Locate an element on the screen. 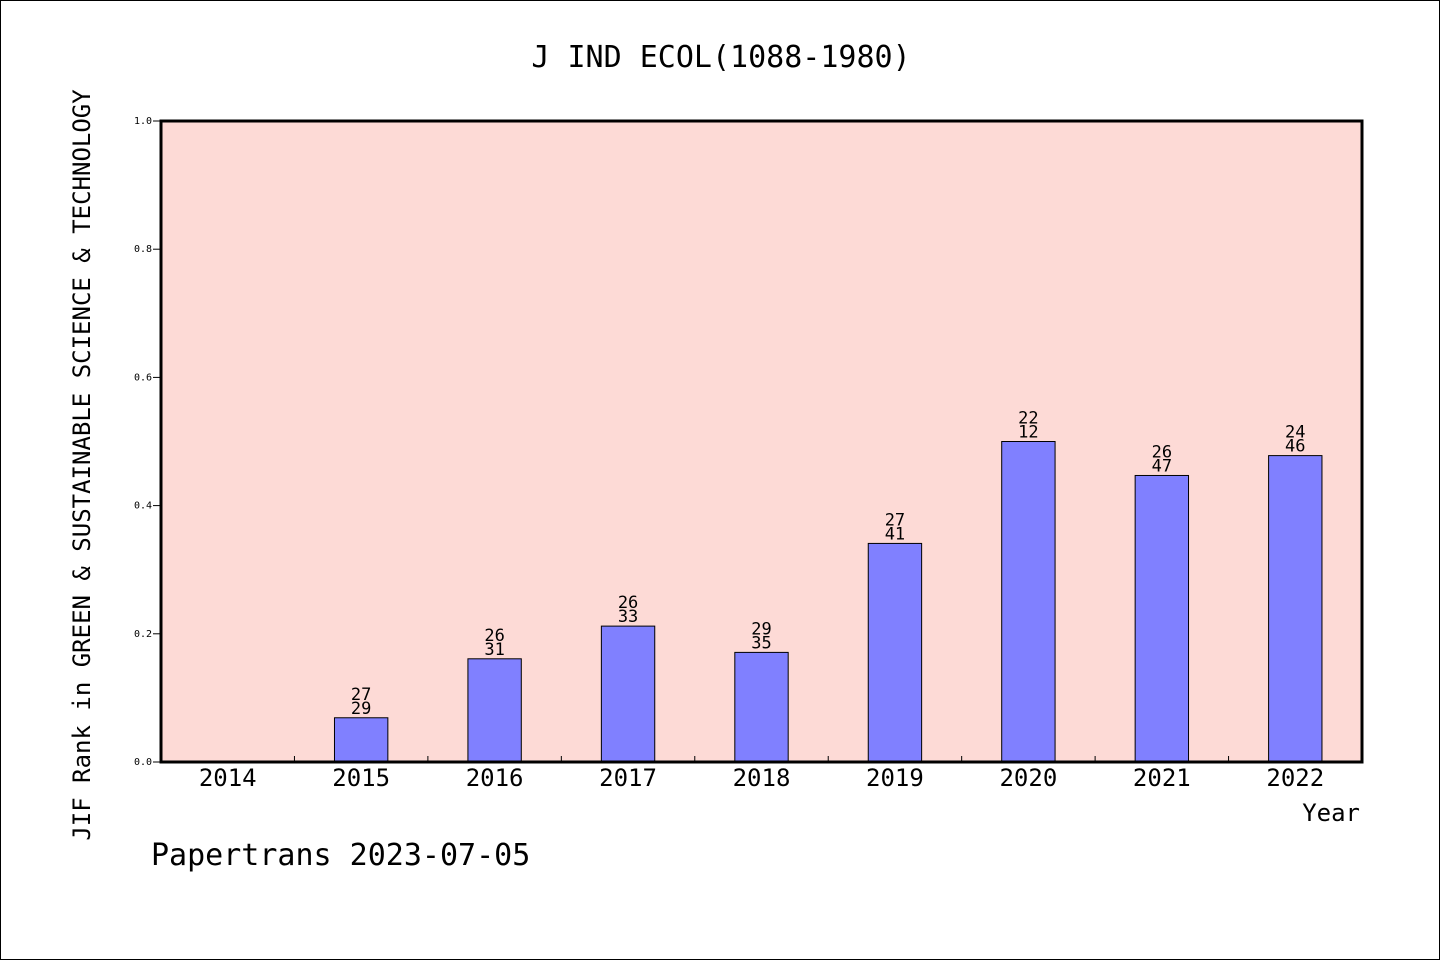 The height and width of the screenshot is (964, 1440). x-tick-label: 2018 is located at coordinates (762, 778).